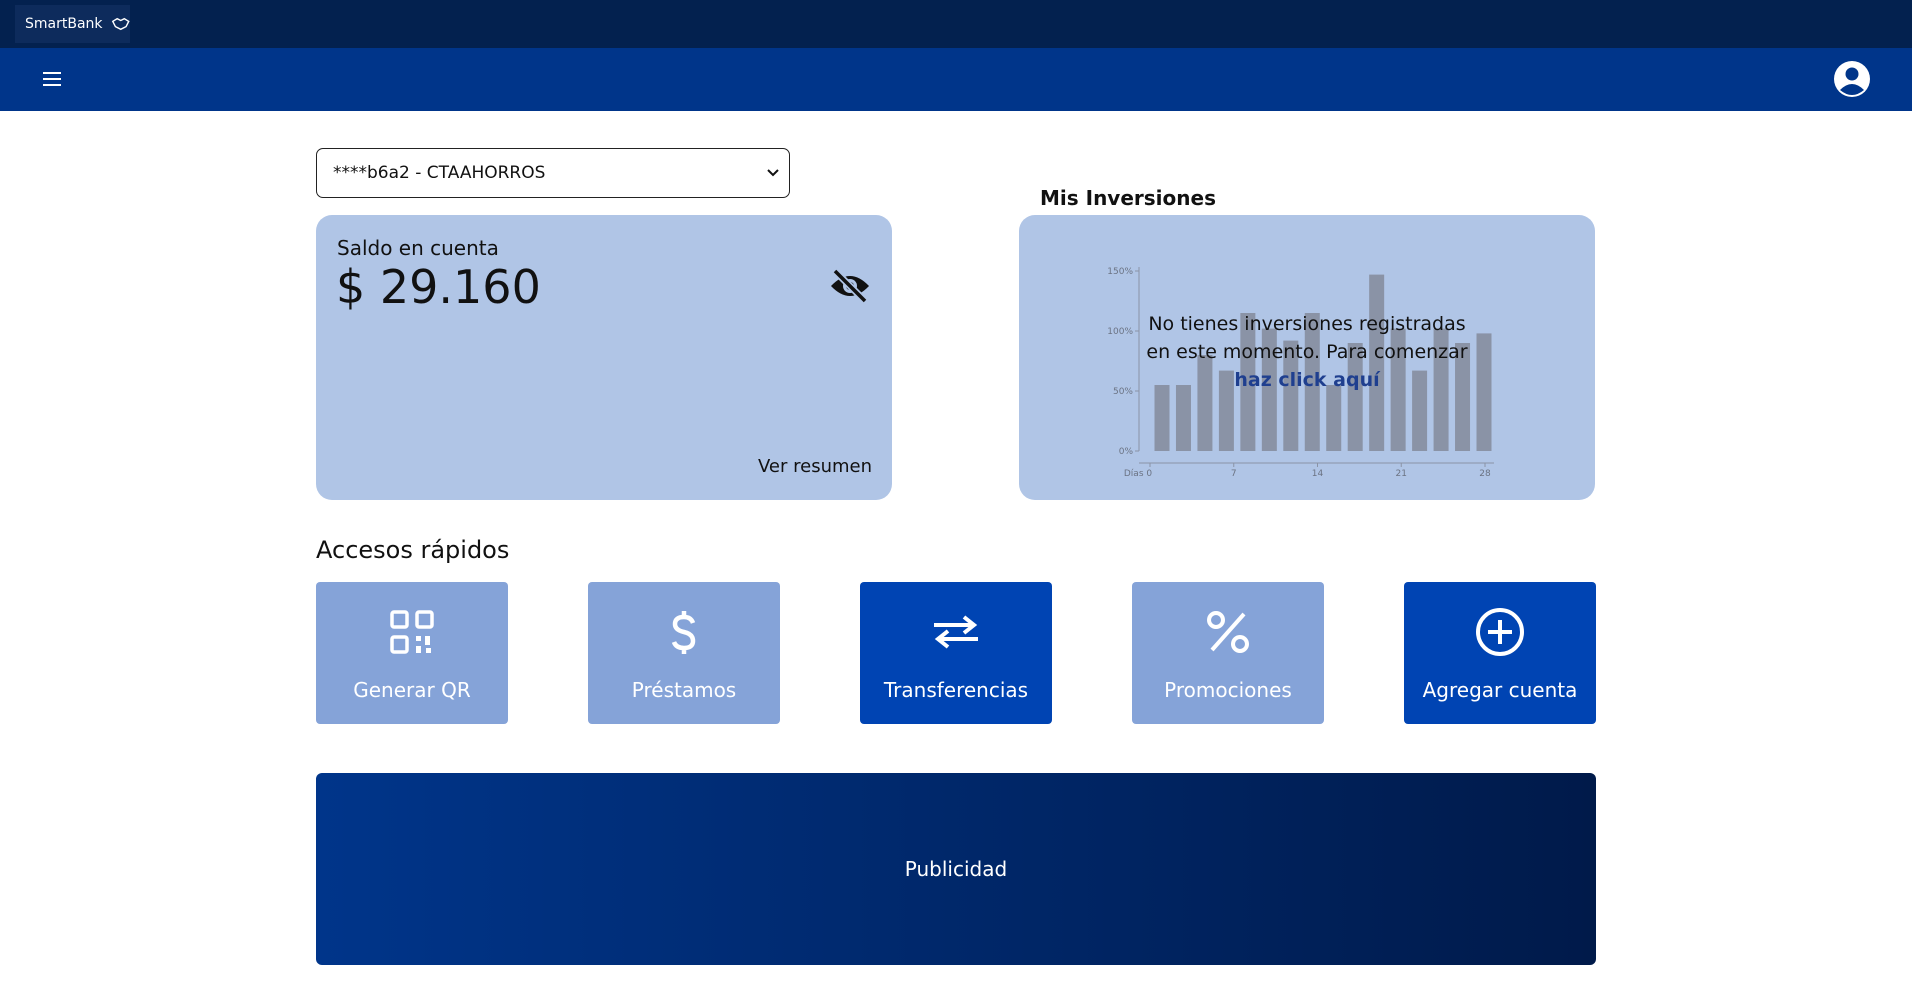  I want to click on tile-transfers: Transferencias, so click(956, 653).